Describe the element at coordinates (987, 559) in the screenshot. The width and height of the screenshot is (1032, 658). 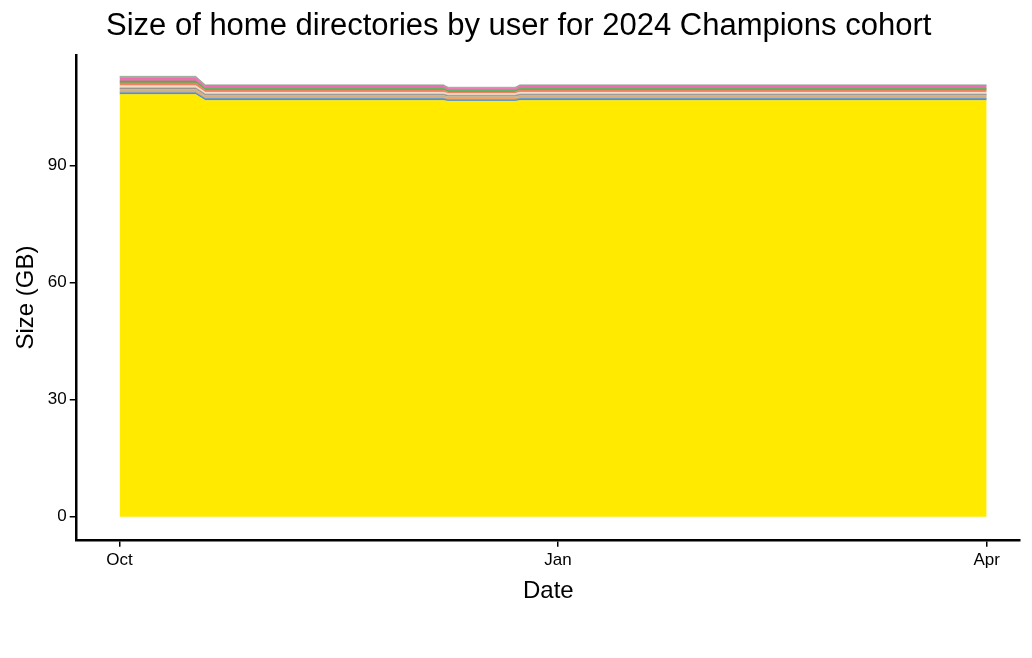
I see `x-tick-label: Apr` at that location.